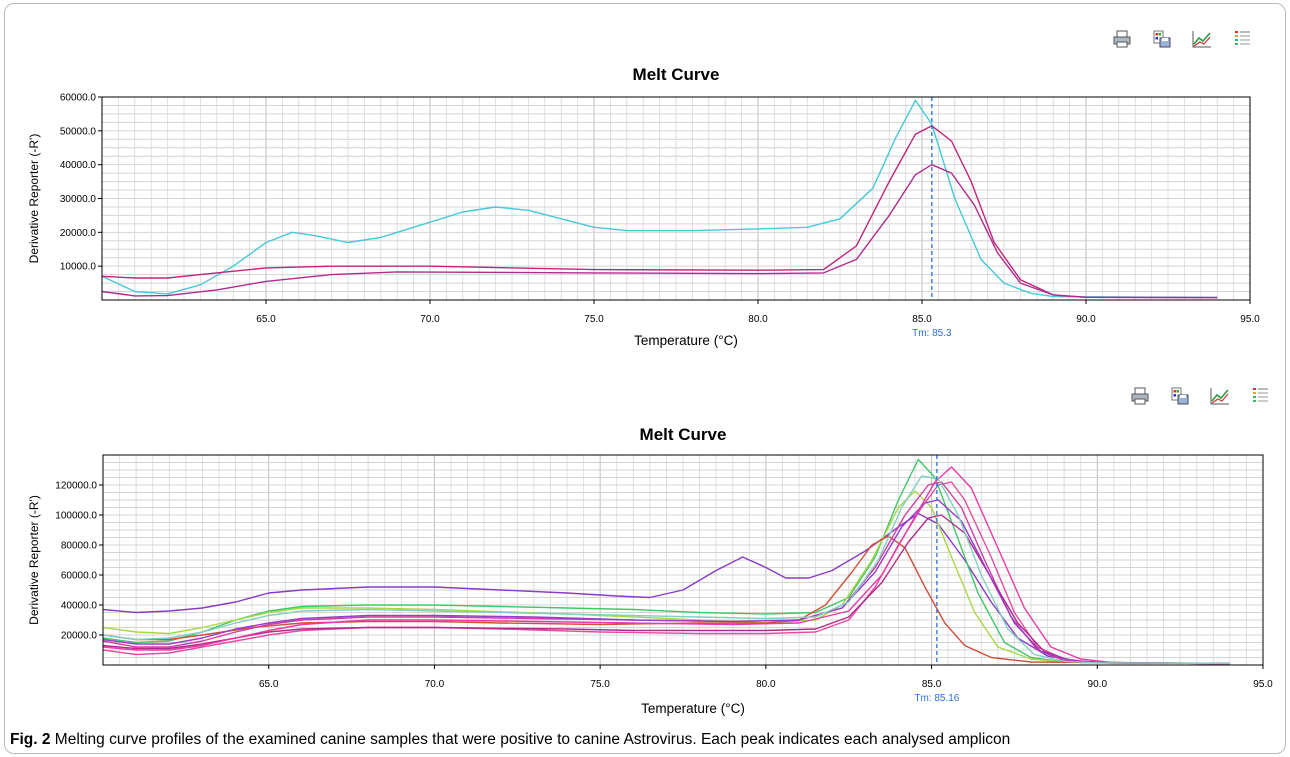 The image size is (1290, 757). I want to click on y-tick-label: 50000.0, so click(78, 131).